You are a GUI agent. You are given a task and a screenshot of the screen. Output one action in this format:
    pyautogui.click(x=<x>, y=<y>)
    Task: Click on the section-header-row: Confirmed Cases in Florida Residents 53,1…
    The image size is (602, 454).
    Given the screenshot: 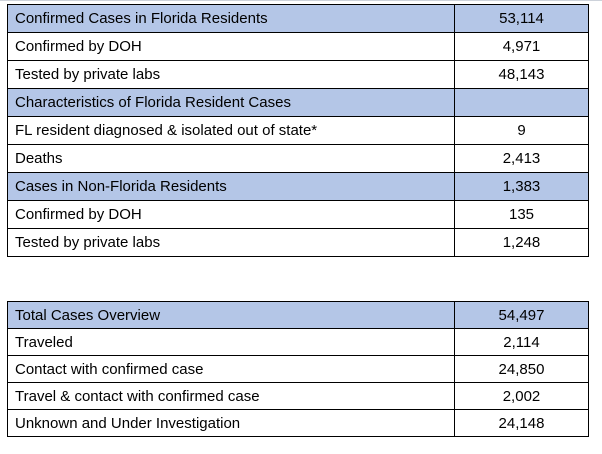 What is the action you would take?
    pyautogui.click(x=298, y=18)
    